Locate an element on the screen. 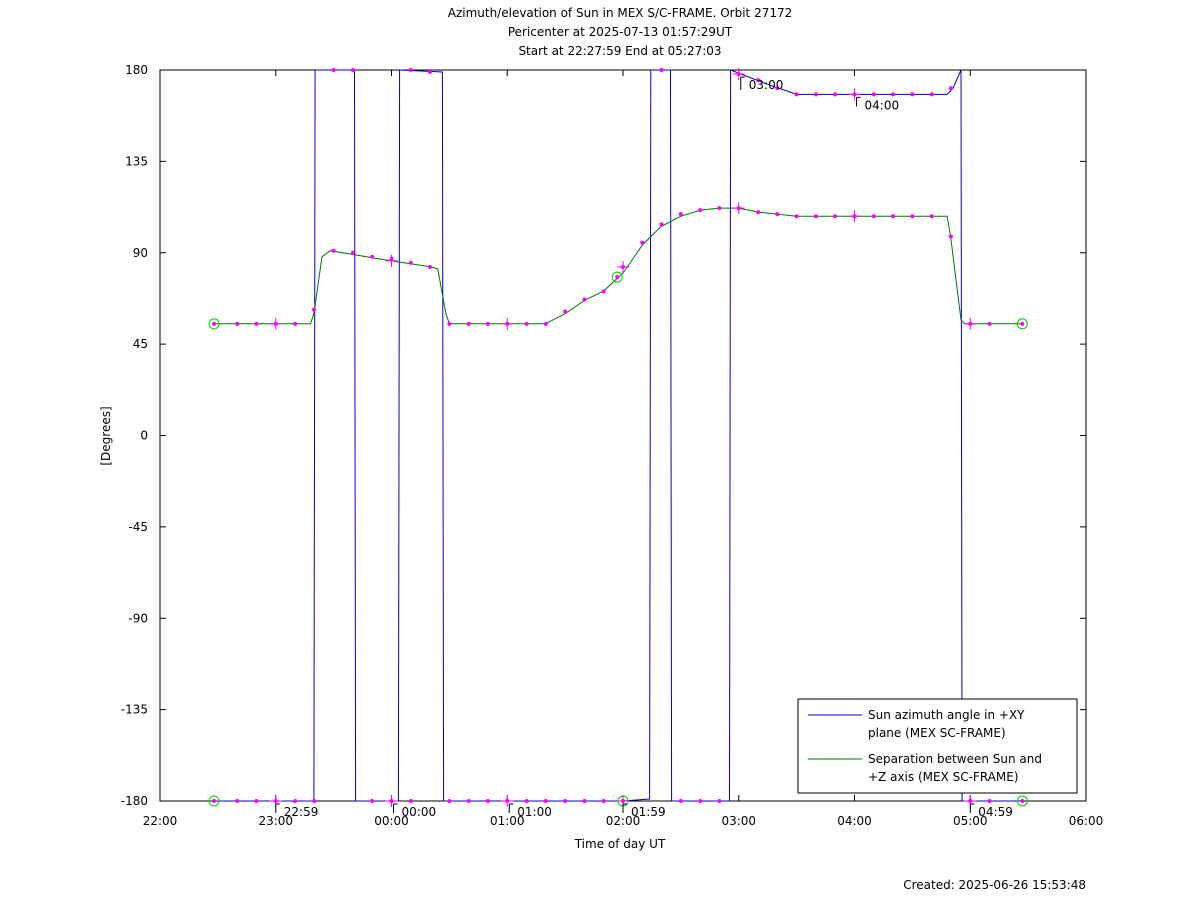 The image size is (1200, 901). y-tick-label: 90 is located at coordinates (140, 253).